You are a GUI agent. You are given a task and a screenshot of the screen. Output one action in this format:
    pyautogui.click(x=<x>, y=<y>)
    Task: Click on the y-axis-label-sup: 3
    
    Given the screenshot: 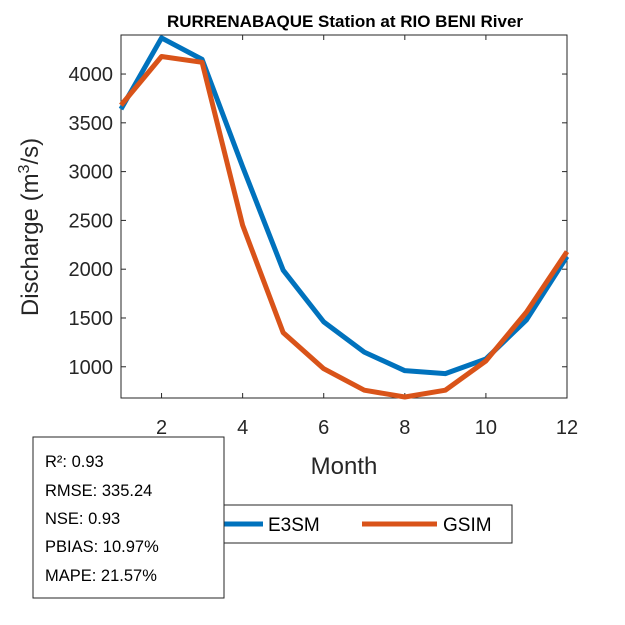 What is the action you would take?
    pyautogui.click(x=24, y=168)
    